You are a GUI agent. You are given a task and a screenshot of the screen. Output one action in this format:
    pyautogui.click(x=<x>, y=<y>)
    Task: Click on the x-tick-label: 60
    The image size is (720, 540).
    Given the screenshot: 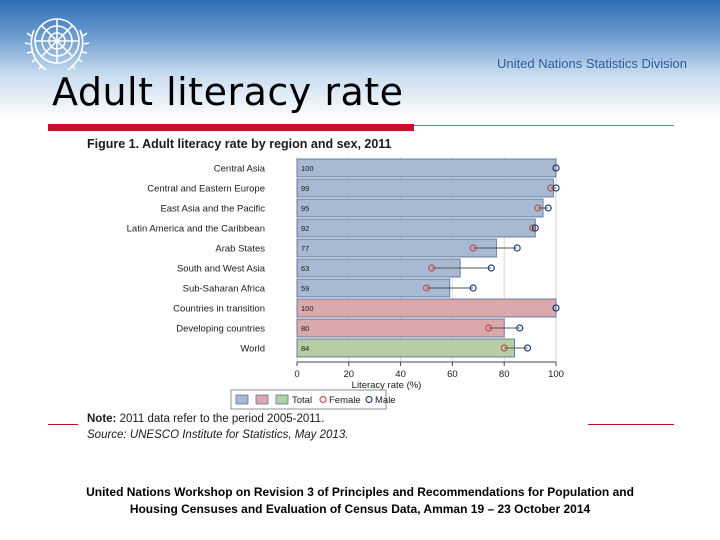 What is the action you would take?
    pyautogui.click(x=452, y=374)
    